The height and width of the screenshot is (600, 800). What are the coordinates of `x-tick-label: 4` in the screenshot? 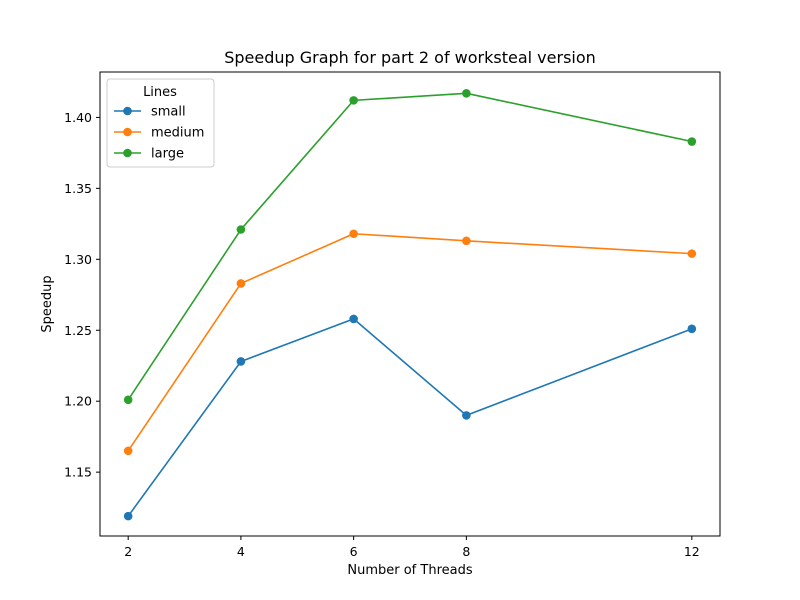 It's located at (241, 551).